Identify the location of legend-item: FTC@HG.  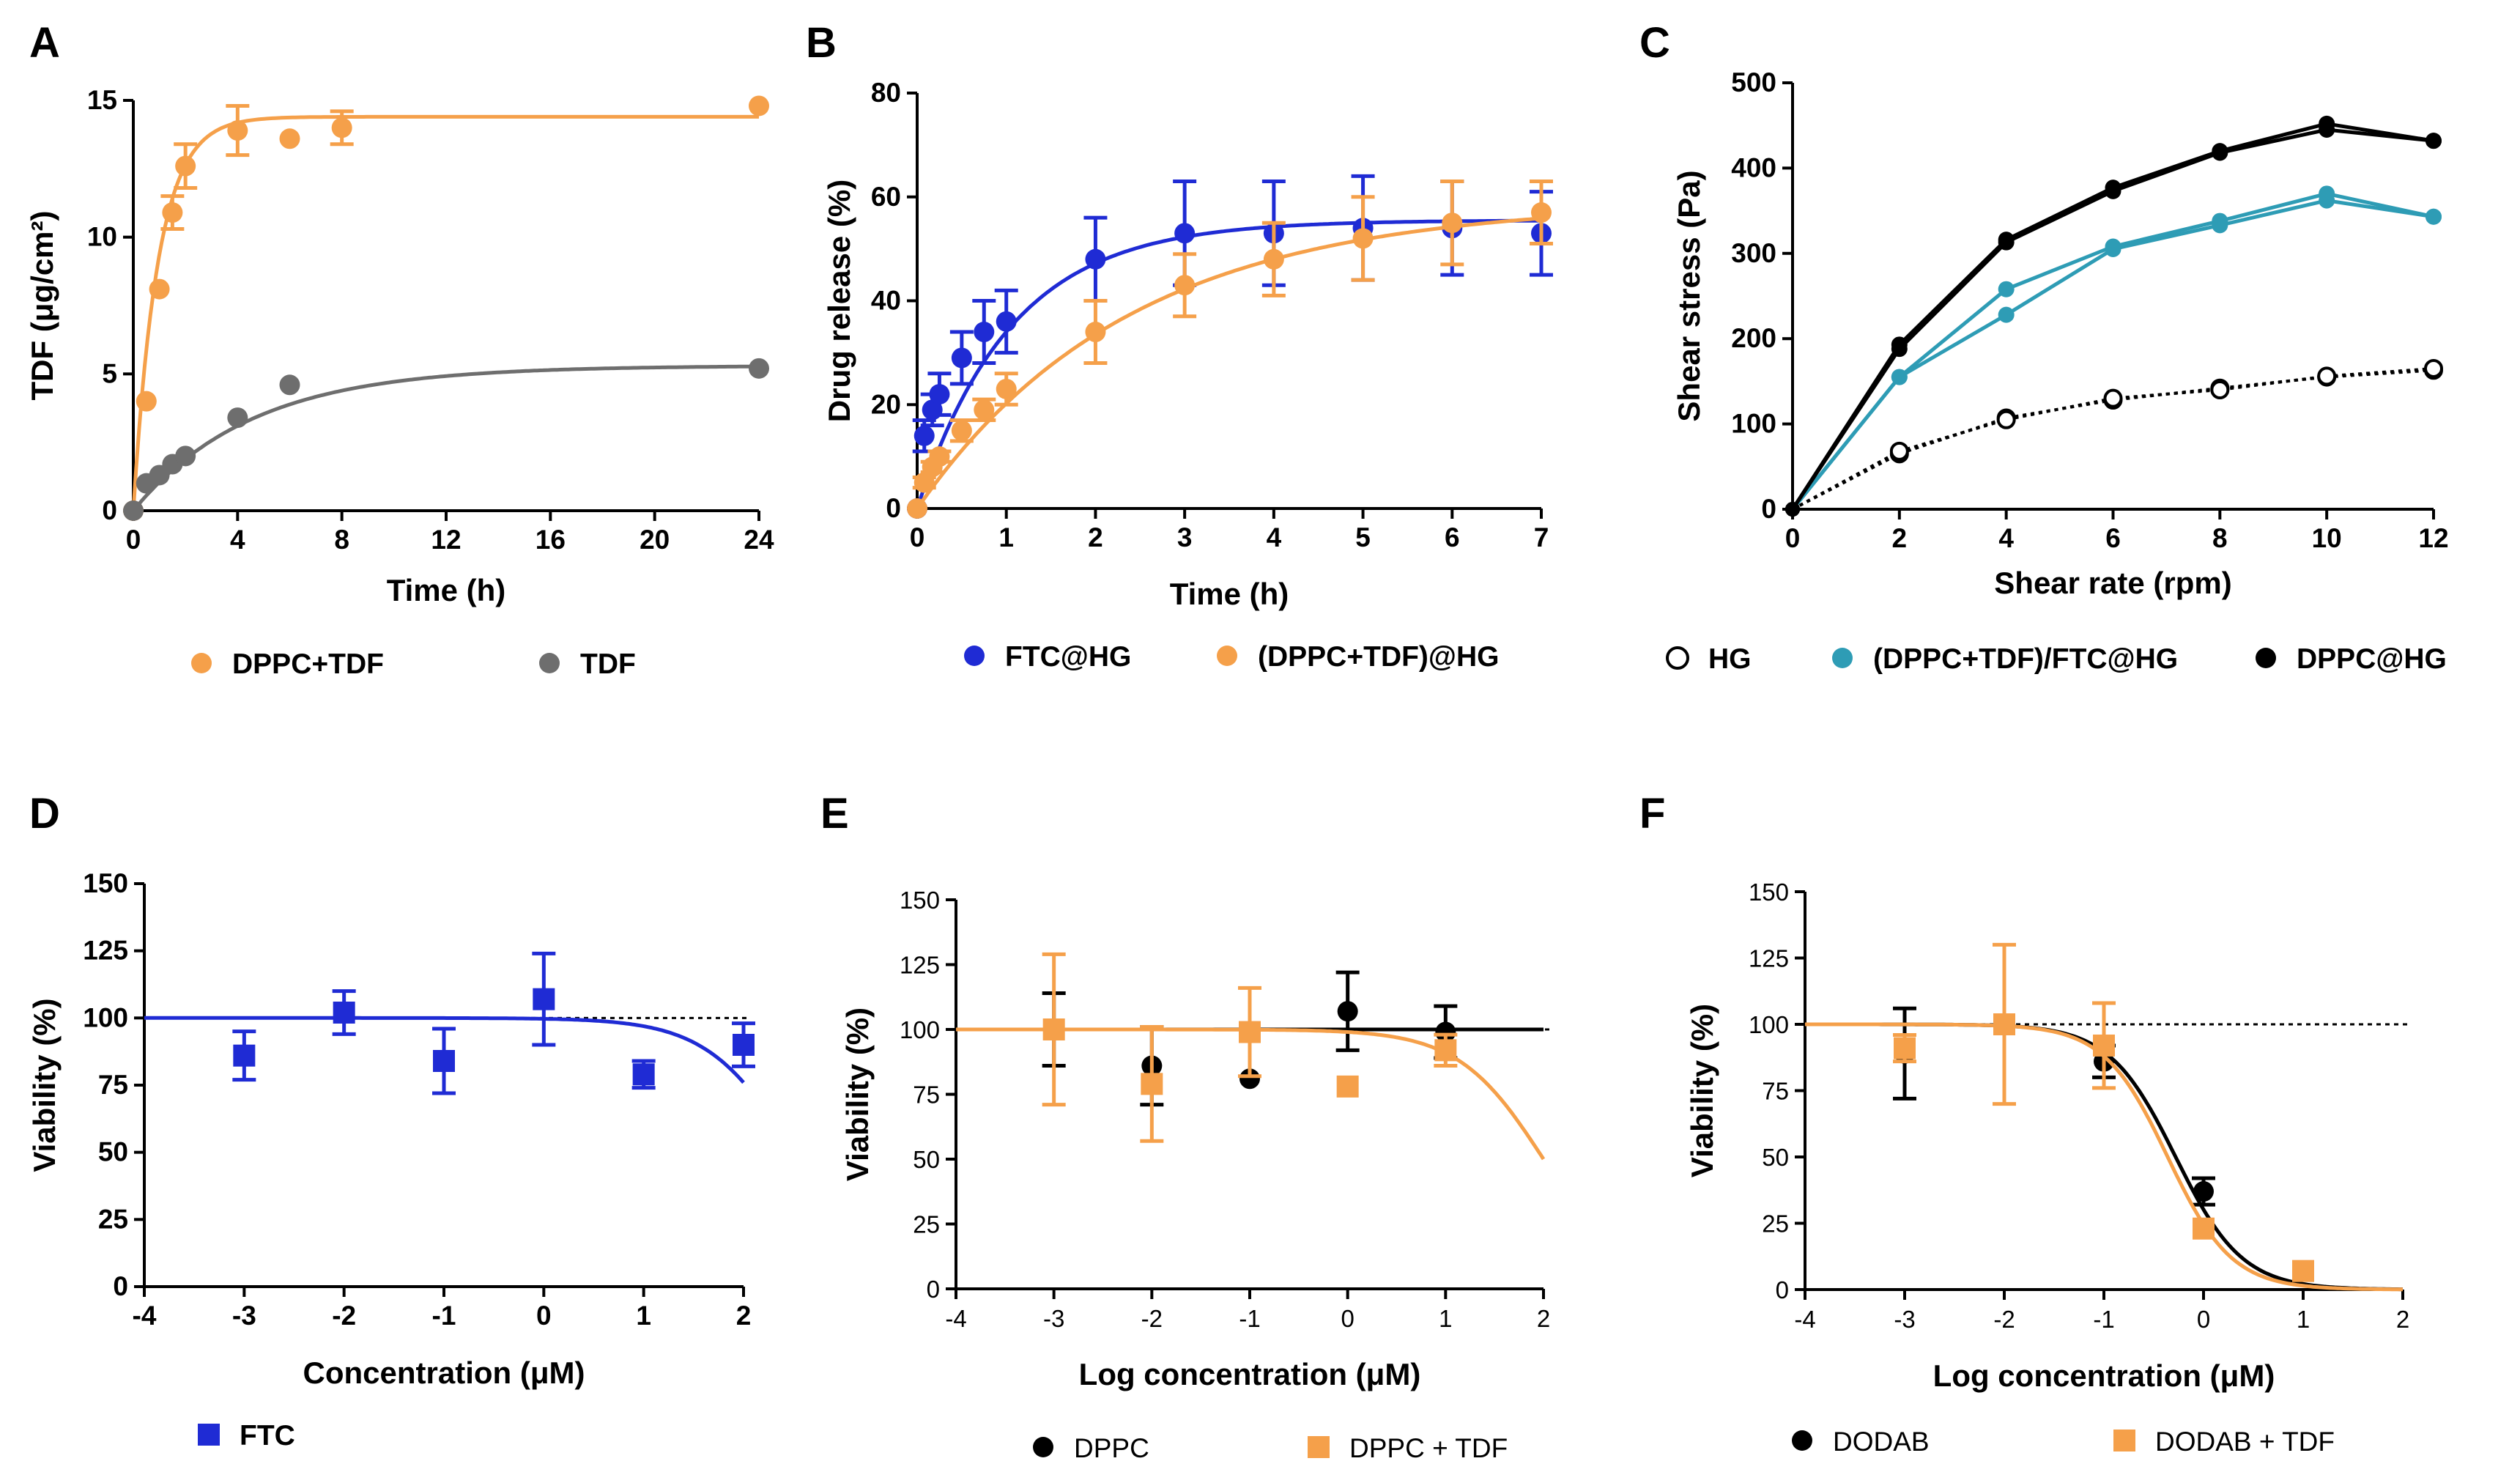
(1047, 657).